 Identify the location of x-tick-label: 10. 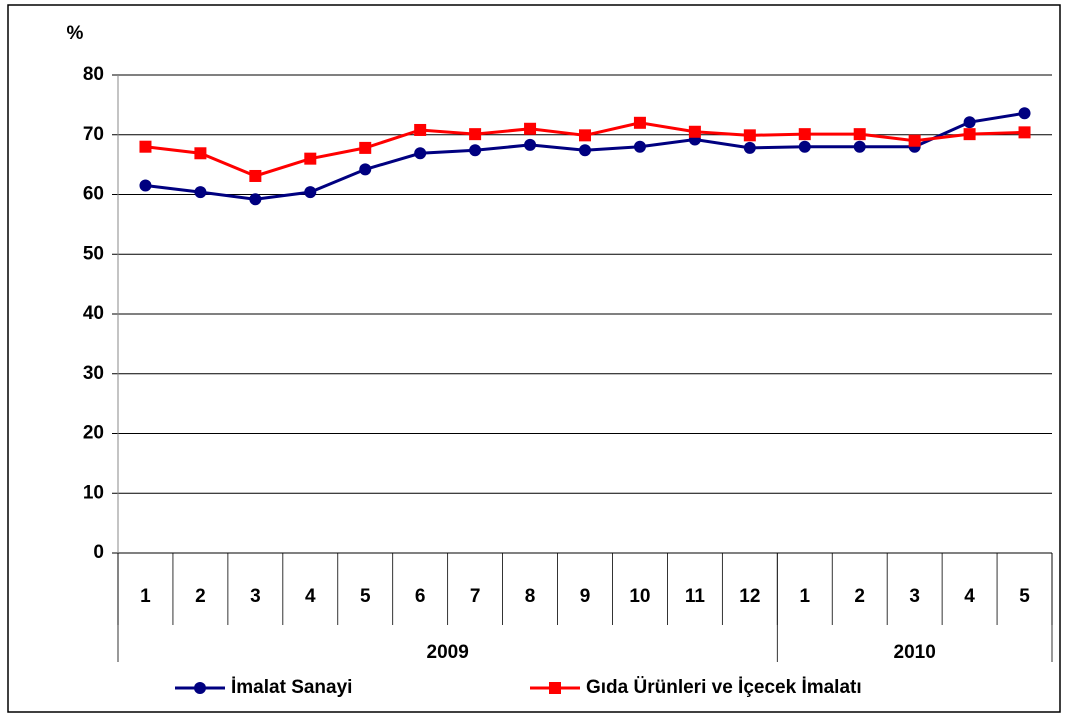
(639, 596).